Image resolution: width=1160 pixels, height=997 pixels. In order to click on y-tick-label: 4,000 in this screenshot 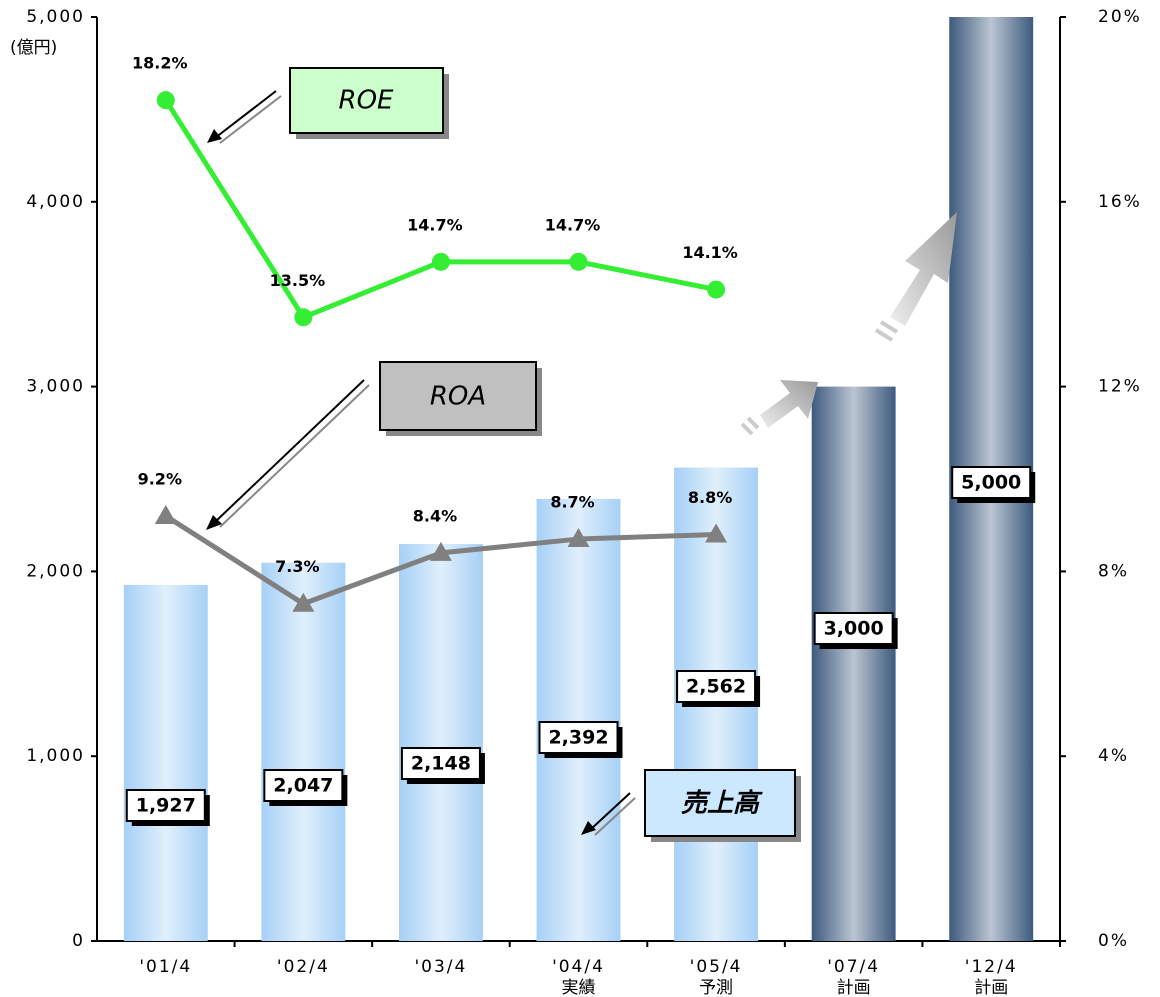, I will do `click(55, 202)`.